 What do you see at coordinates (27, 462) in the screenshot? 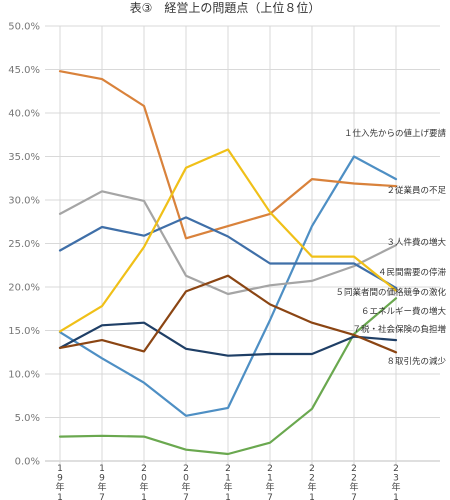
I see `y-tick-label: 0.0%` at bounding box center [27, 462].